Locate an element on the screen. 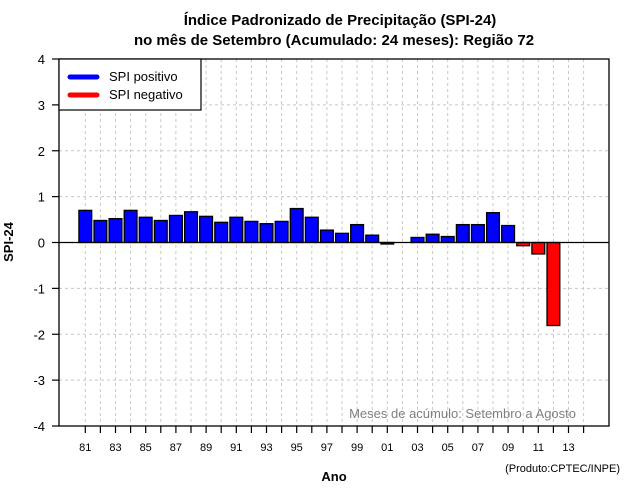 This screenshot has height=500, width=640. bar-1995 is located at coordinates (296, 225).